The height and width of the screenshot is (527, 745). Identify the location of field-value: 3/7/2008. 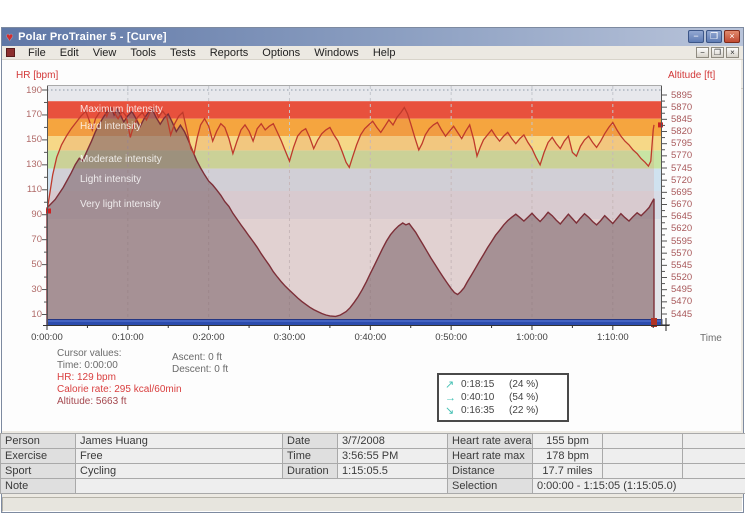
(392, 441).